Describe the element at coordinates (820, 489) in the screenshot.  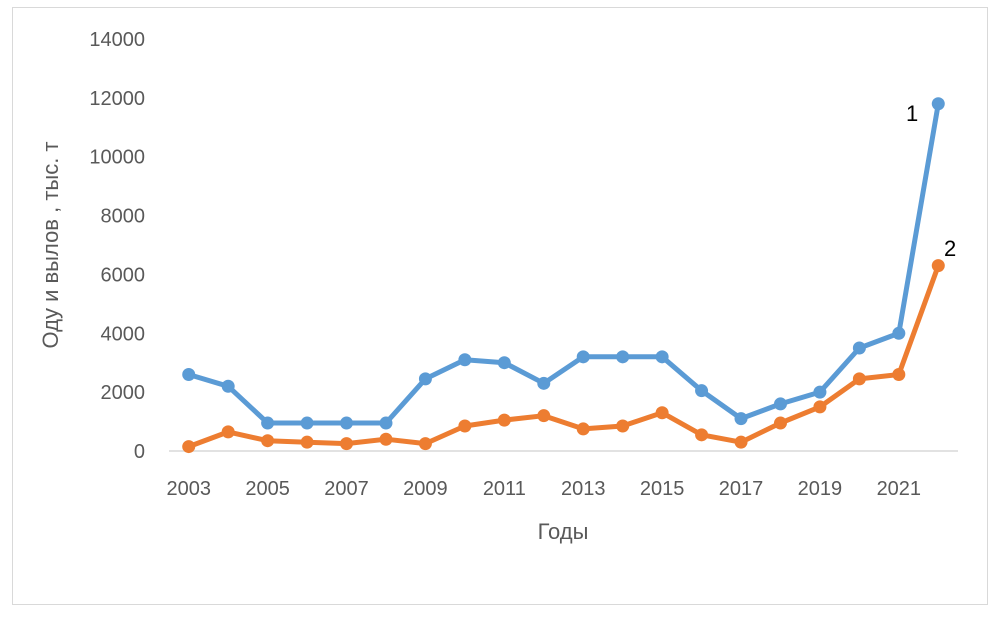
I see `x-tick-label: 2019` at that location.